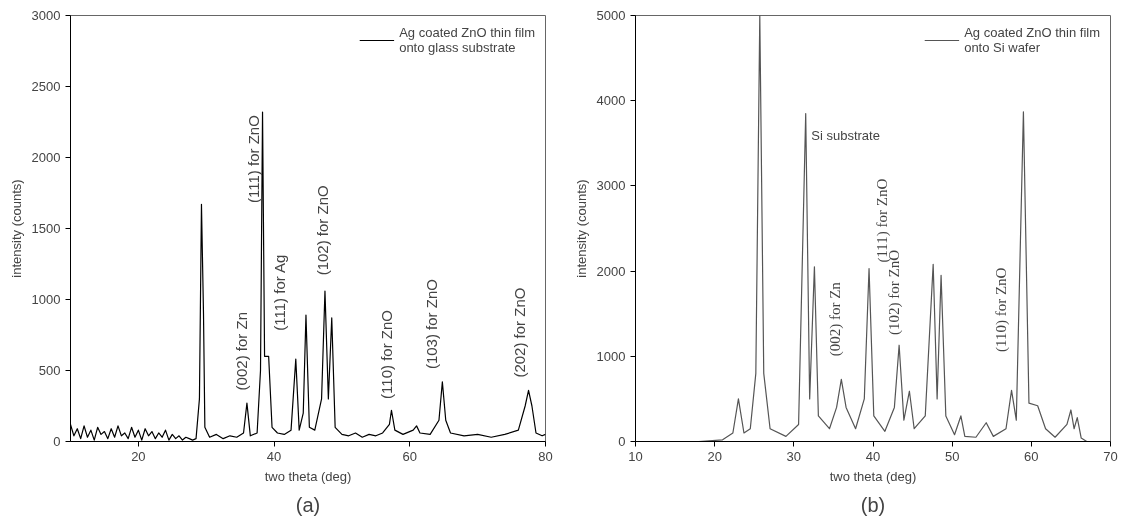 The height and width of the screenshot is (527, 1146). I want to click on annotation: (102) for ZnO, so click(322, 230).